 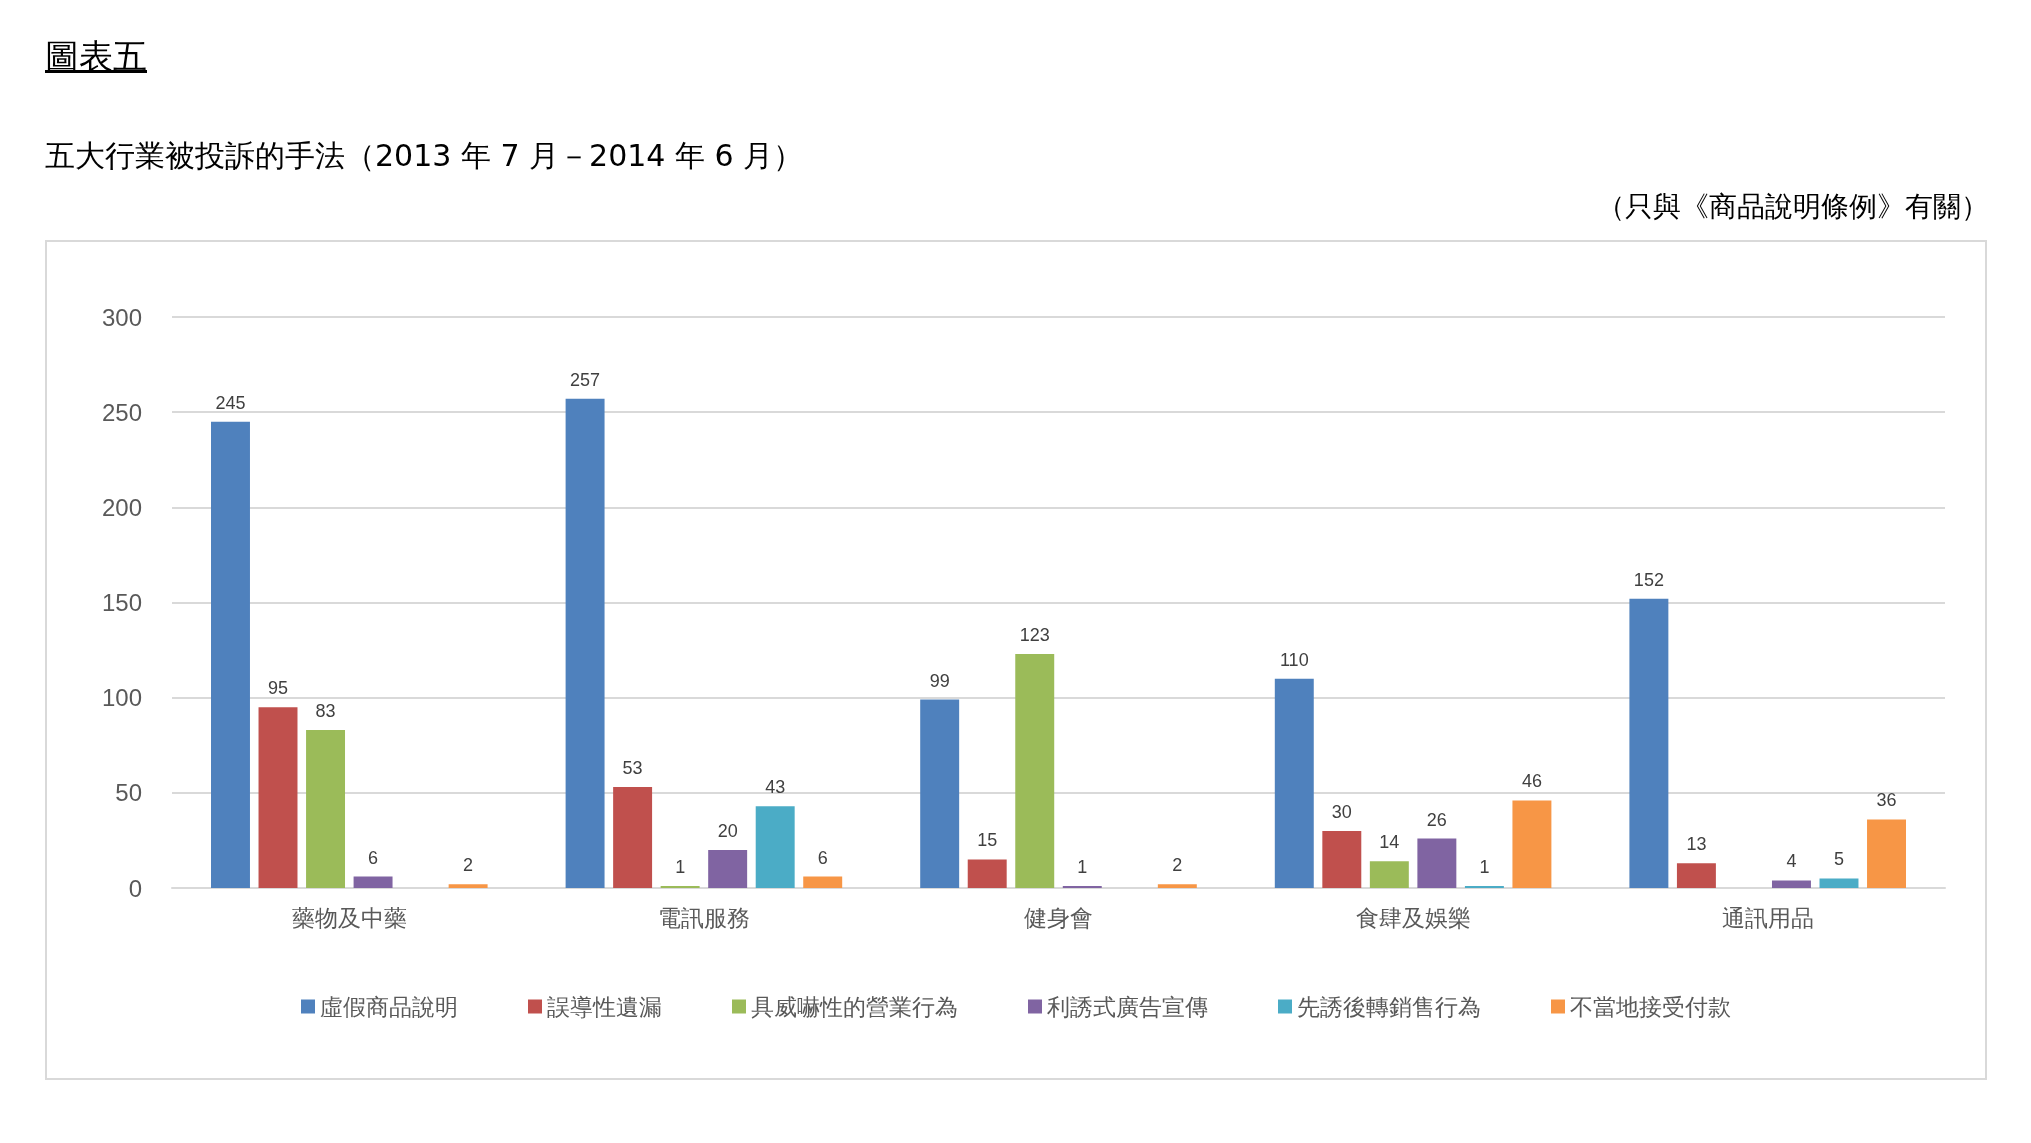 What do you see at coordinates (325, 711) in the screenshot?
I see `data-label: 83` at bounding box center [325, 711].